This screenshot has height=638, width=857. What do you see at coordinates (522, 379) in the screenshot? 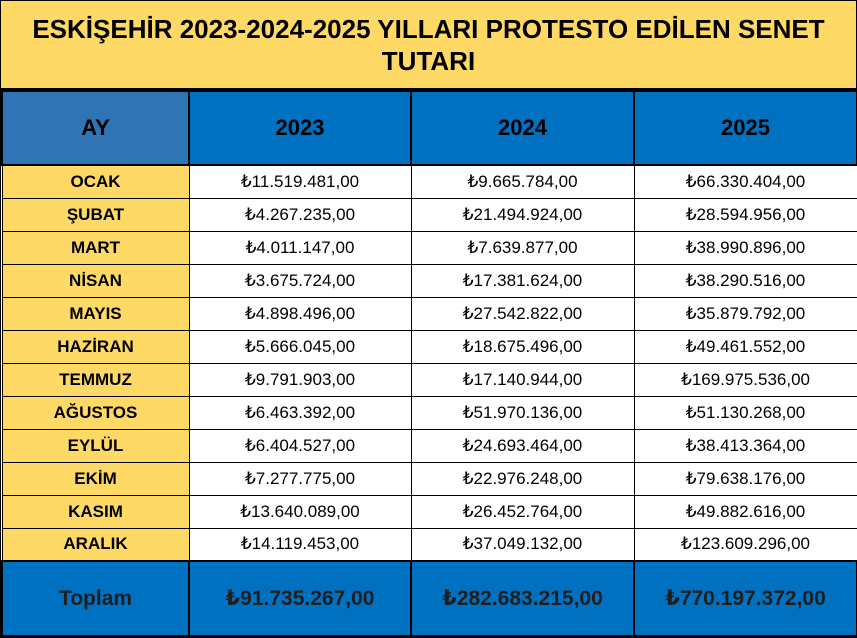
I see `amount-cell-2024: ₺17.140.944,00` at bounding box center [522, 379].